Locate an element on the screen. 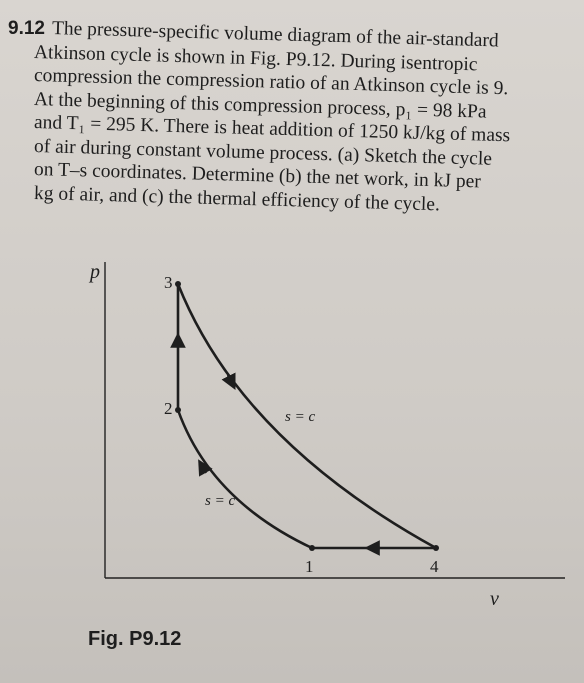 This screenshot has width=584, height=683. y-axis-label: p is located at coordinates (94, 272).